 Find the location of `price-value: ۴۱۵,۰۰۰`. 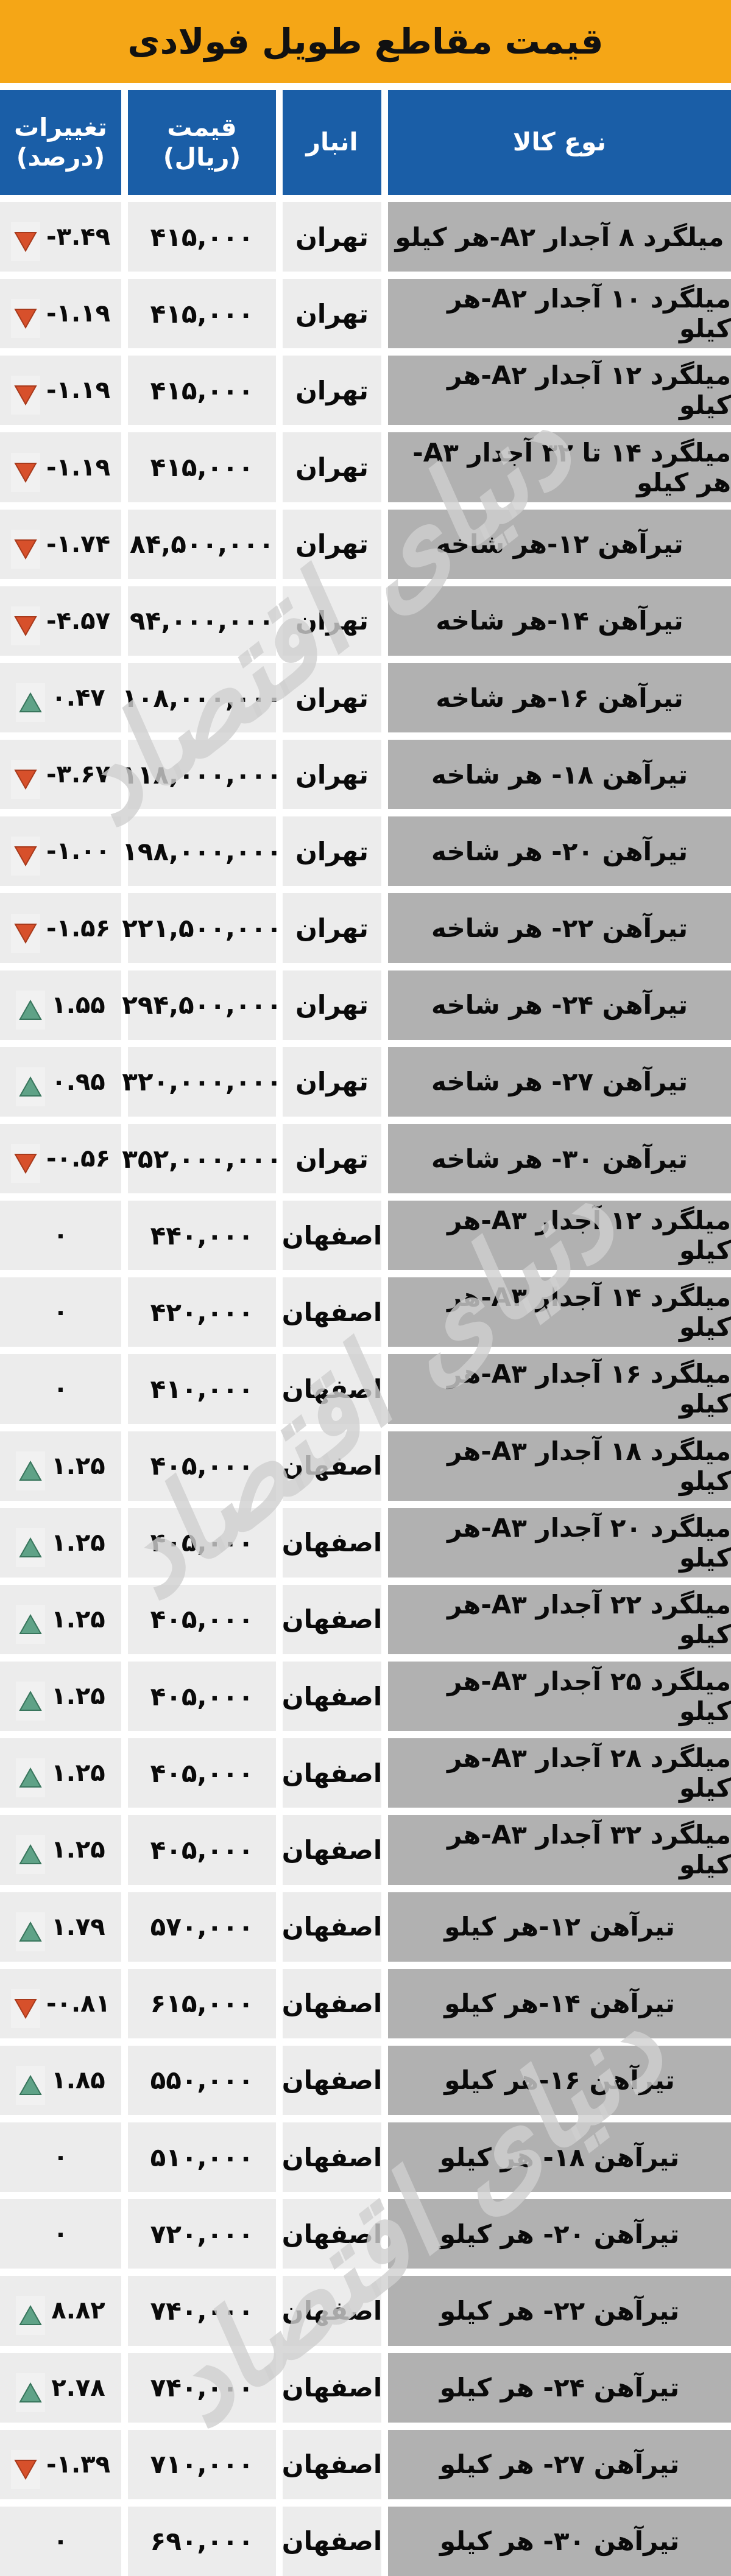

price-value: ۴۱۵,۰۰۰ is located at coordinates (202, 391).